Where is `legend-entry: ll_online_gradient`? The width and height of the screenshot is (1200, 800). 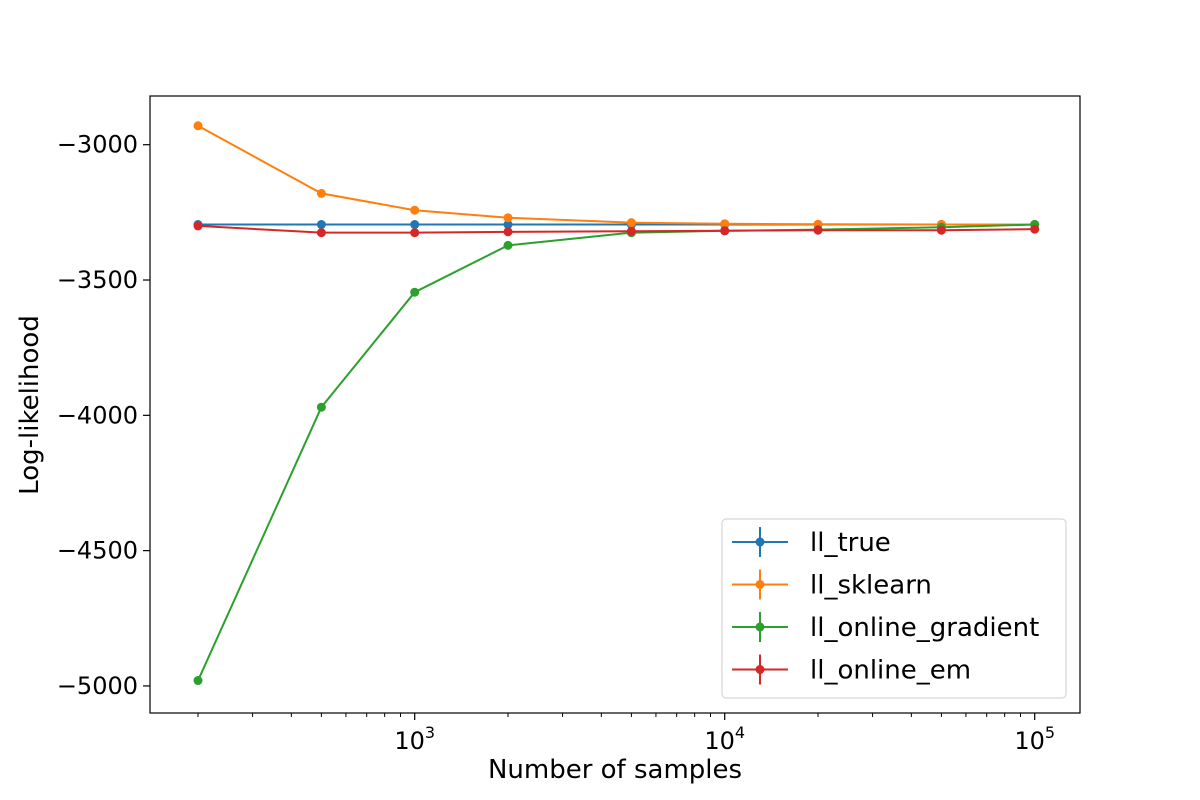 legend-entry: ll_online_gradient is located at coordinates (885, 627).